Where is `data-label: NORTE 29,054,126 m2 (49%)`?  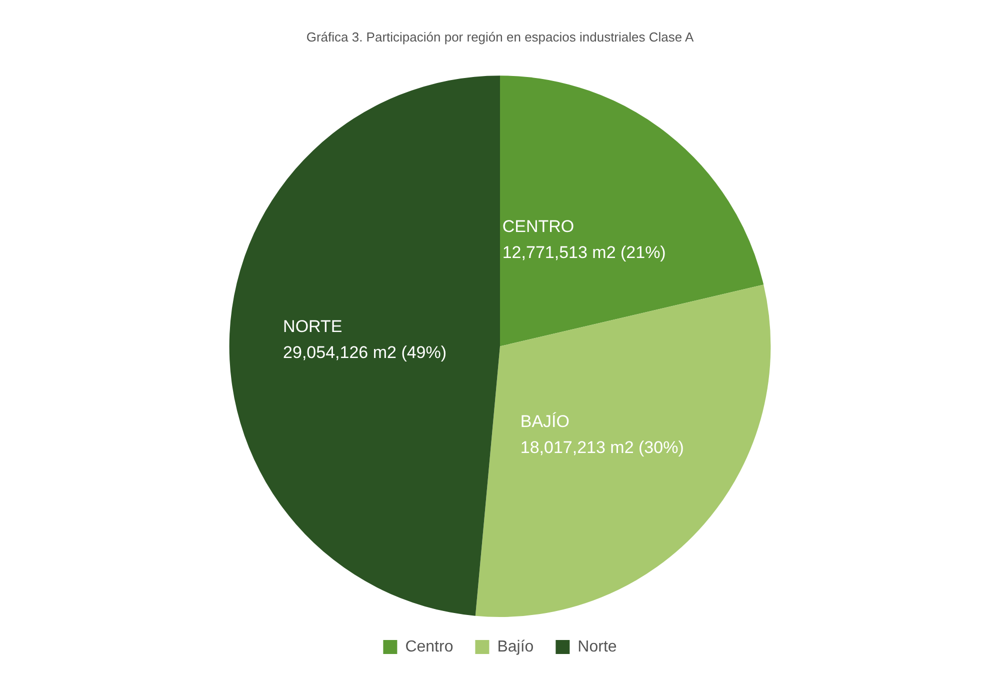 data-label: NORTE 29,054,126 m2 (49%) is located at coordinates (365, 339).